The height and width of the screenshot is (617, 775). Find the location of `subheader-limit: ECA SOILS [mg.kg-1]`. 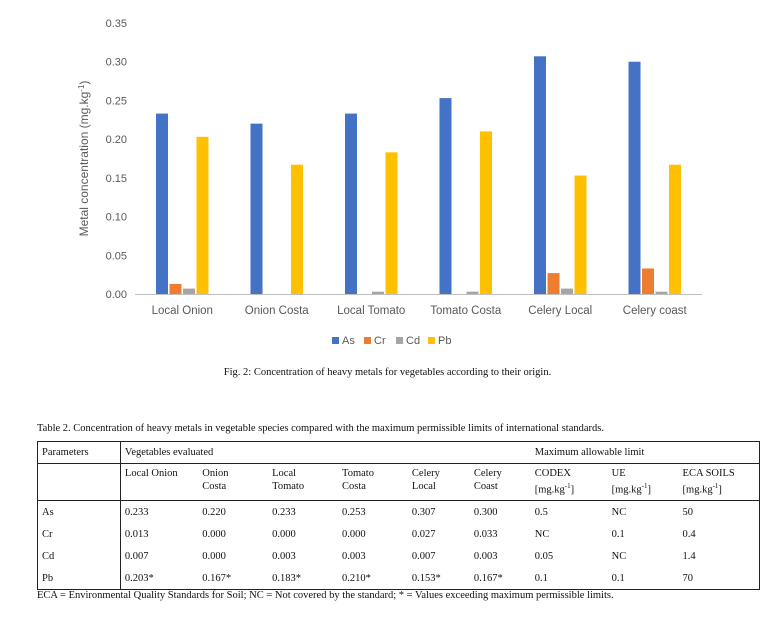

subheader-limit: ECA SOILS [mg.kg-1] is located at coordinates (719, 482).